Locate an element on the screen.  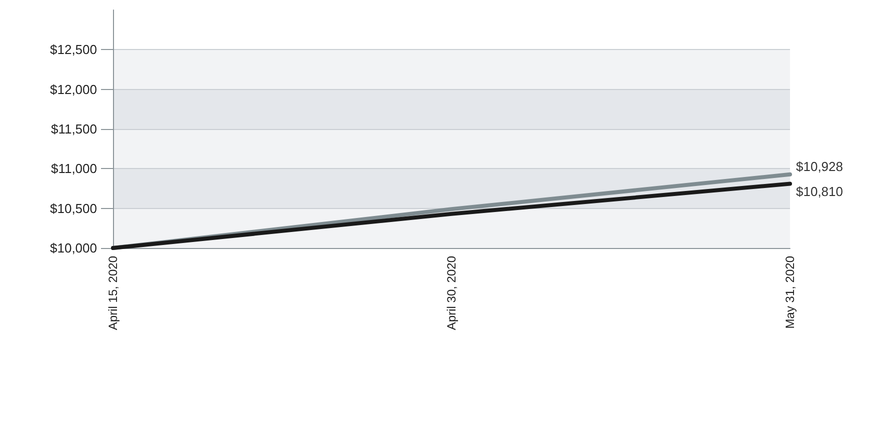
x-tick-label: May 31, 2020 is located at coordinates (790, 292).